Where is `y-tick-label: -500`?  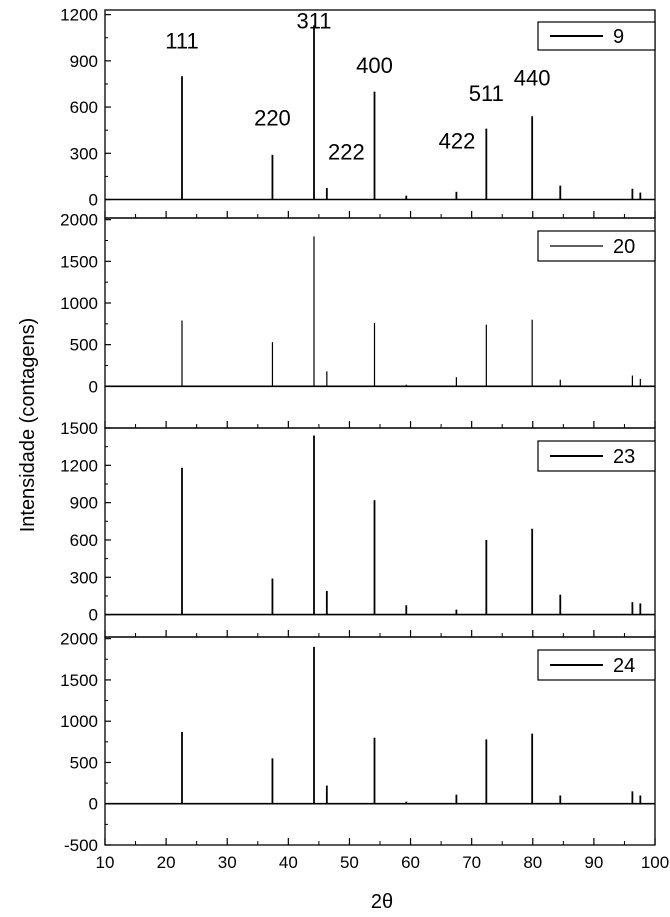 y-tick-label: -500 is located at coordinates (81, 845).